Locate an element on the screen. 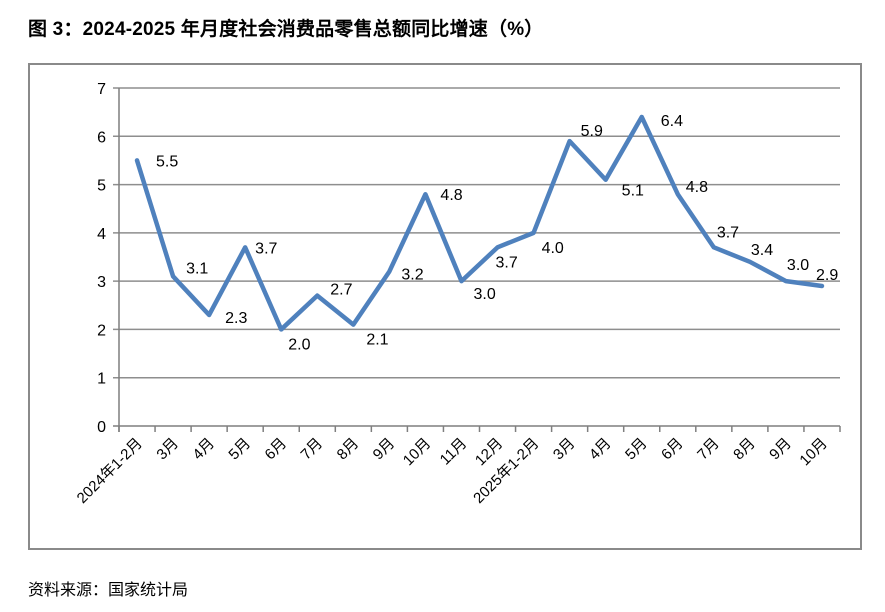 The height and width of the screenshot is (612, 885). source-note: 资料来源：国家统计局 is located at coordinates (108, 590).